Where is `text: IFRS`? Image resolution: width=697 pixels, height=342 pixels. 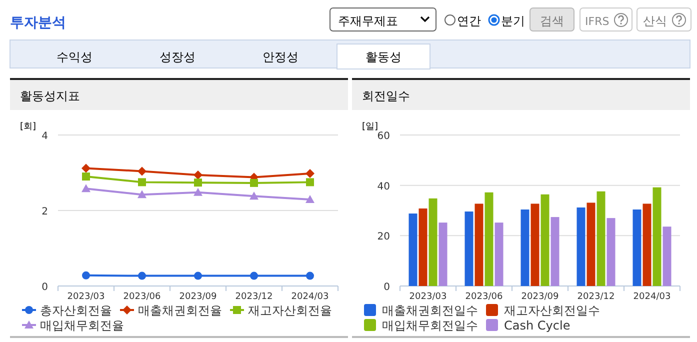 text: IFRS is located at coordinates (597, 21).